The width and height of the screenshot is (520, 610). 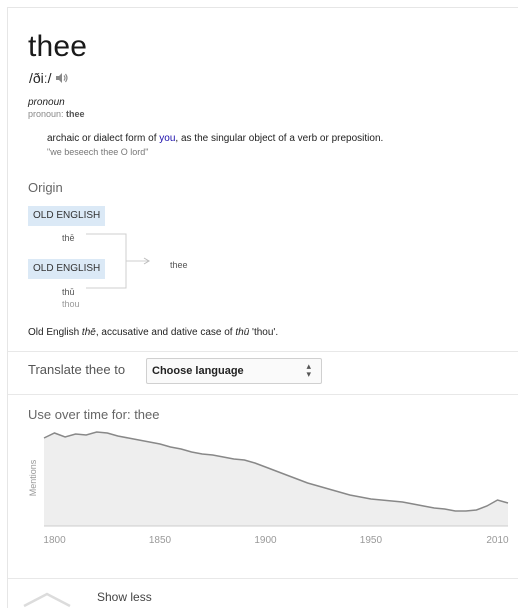 What do you see at coordinates (46, 114) in the screenshot?
I see `pos-label: pronoun:` at bounding box center [46, 114].